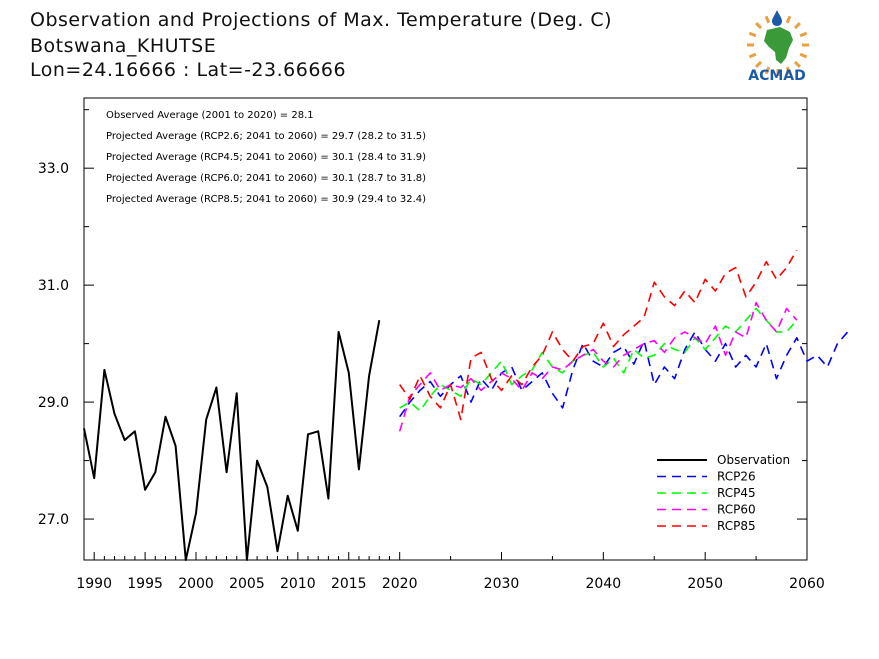  What do you see at coordinates (736, 526) in the screenshot?
I see `legend-label: RCP85` at bounding box center [736, 526].